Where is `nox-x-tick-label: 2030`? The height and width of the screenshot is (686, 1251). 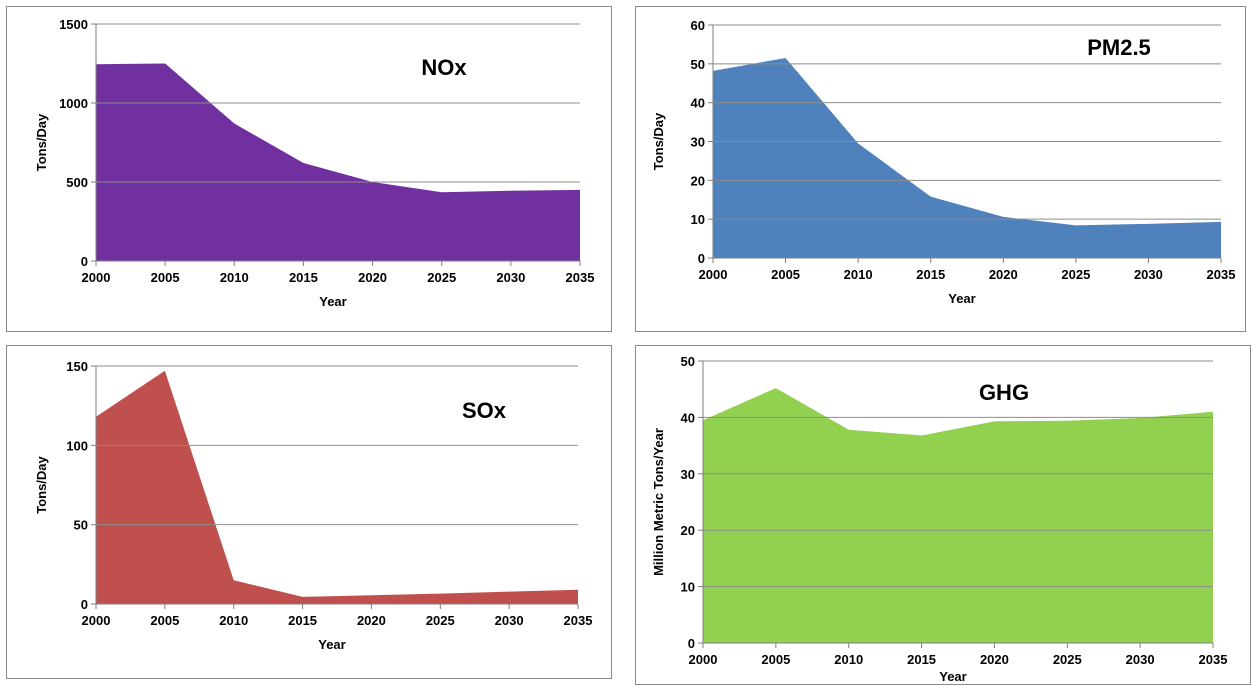 nox-x-tick-label: 2030 is located at coordinates (510, 277).